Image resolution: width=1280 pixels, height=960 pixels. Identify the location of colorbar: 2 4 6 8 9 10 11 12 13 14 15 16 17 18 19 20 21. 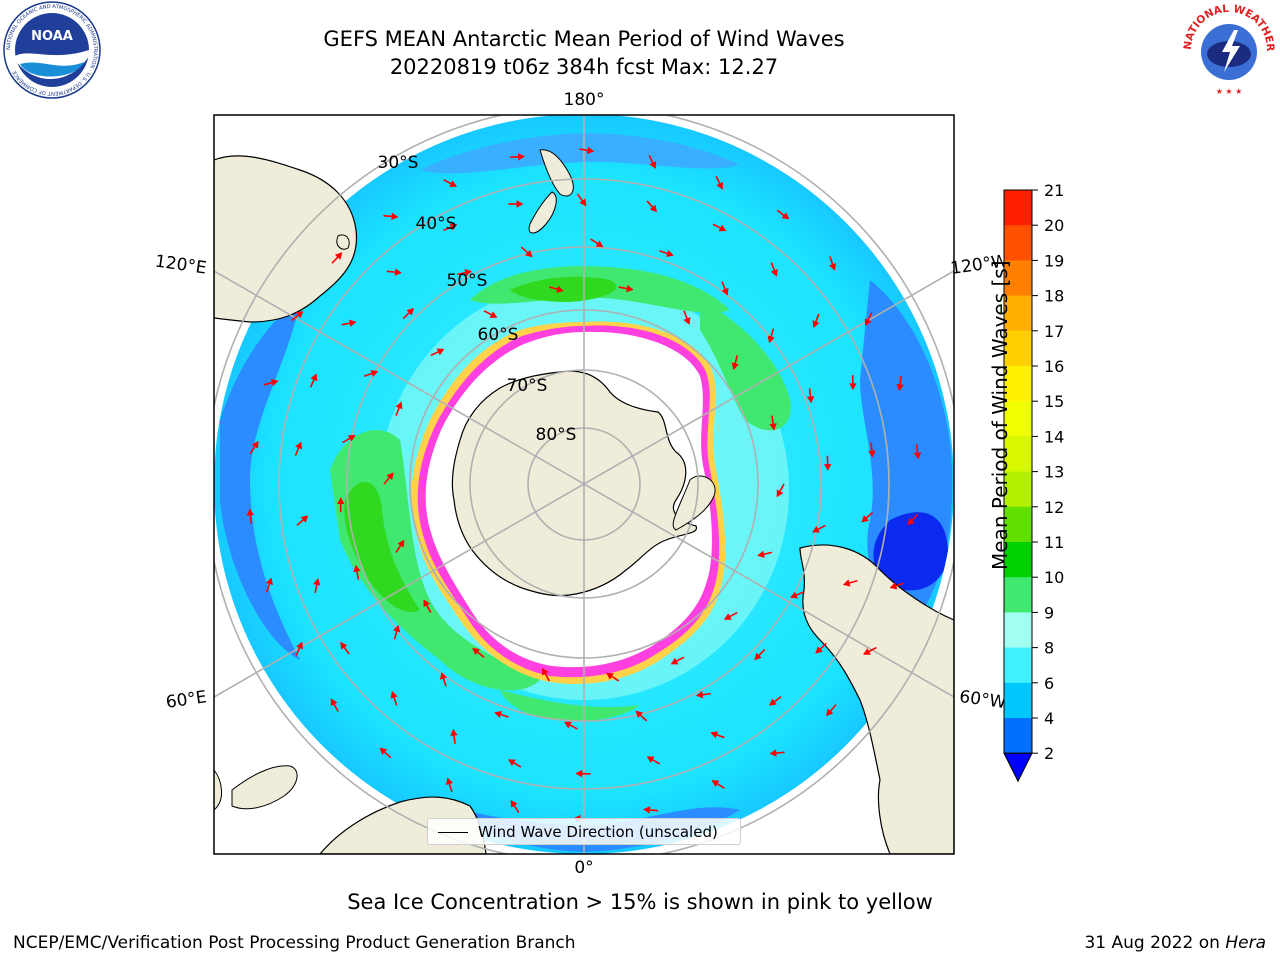
(1033, 482).